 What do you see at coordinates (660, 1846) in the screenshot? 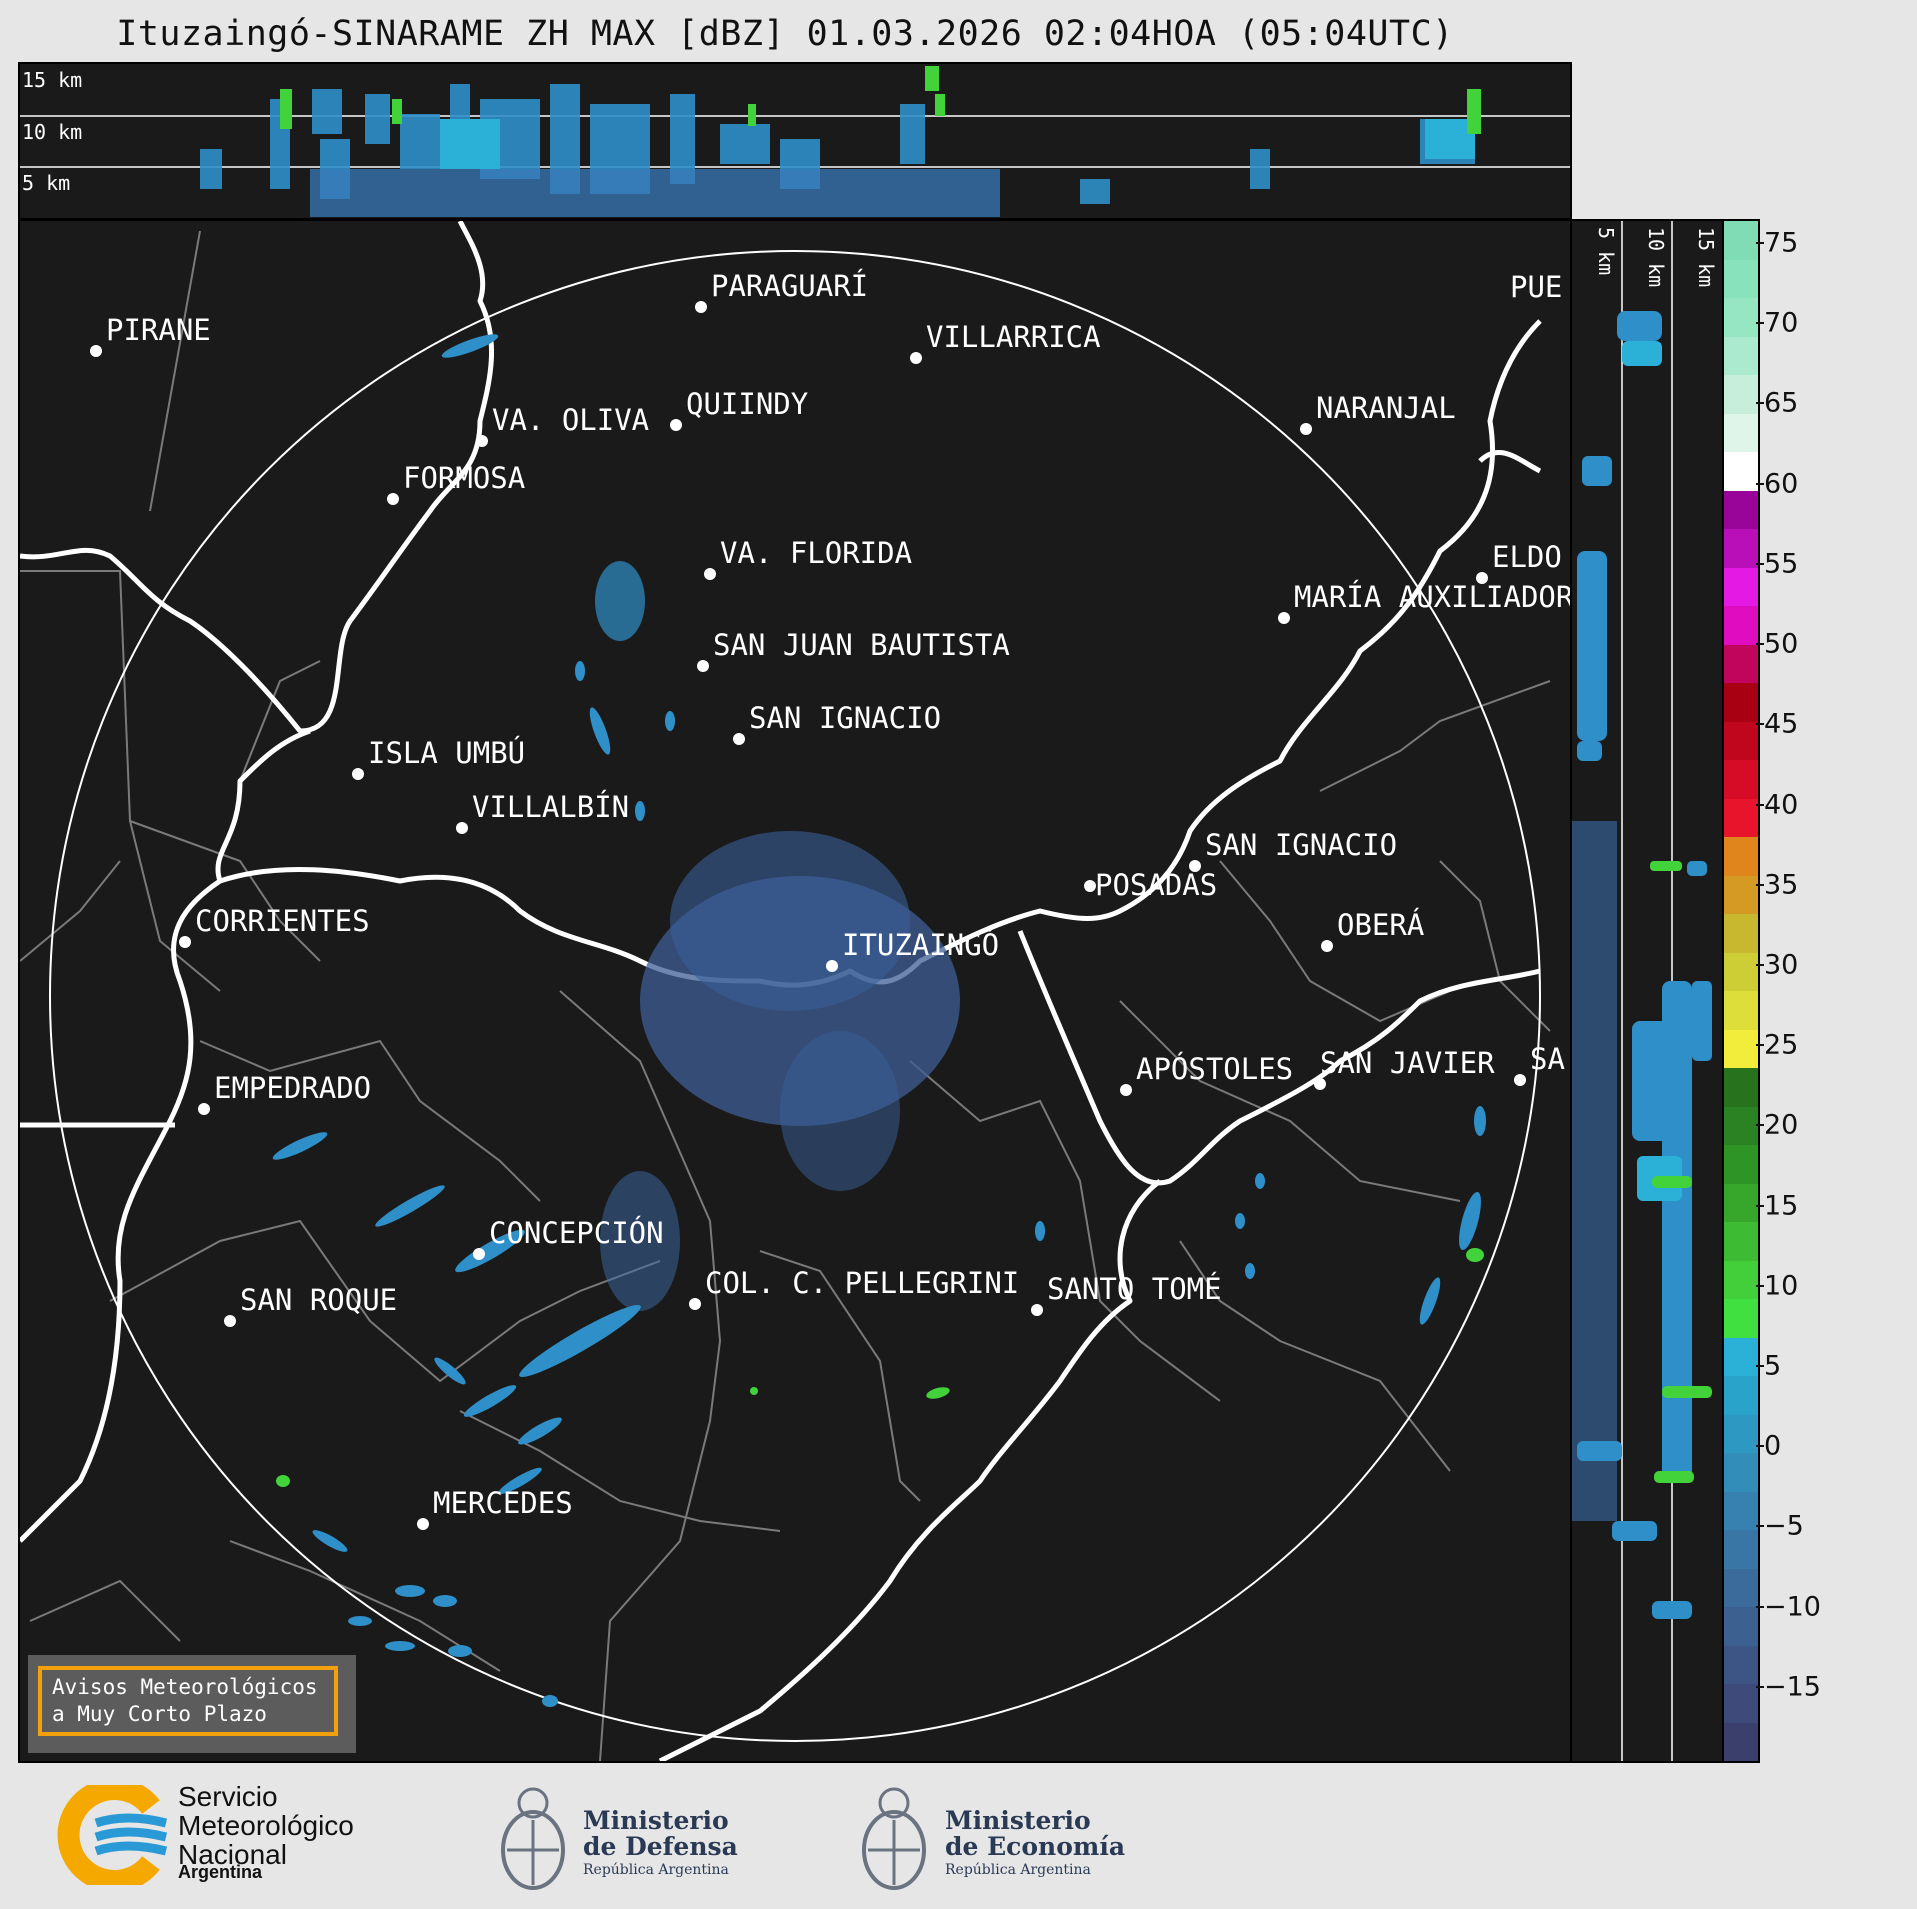
I see `defensa-line-2: de Defensa` at bounding box center [660, 1846].